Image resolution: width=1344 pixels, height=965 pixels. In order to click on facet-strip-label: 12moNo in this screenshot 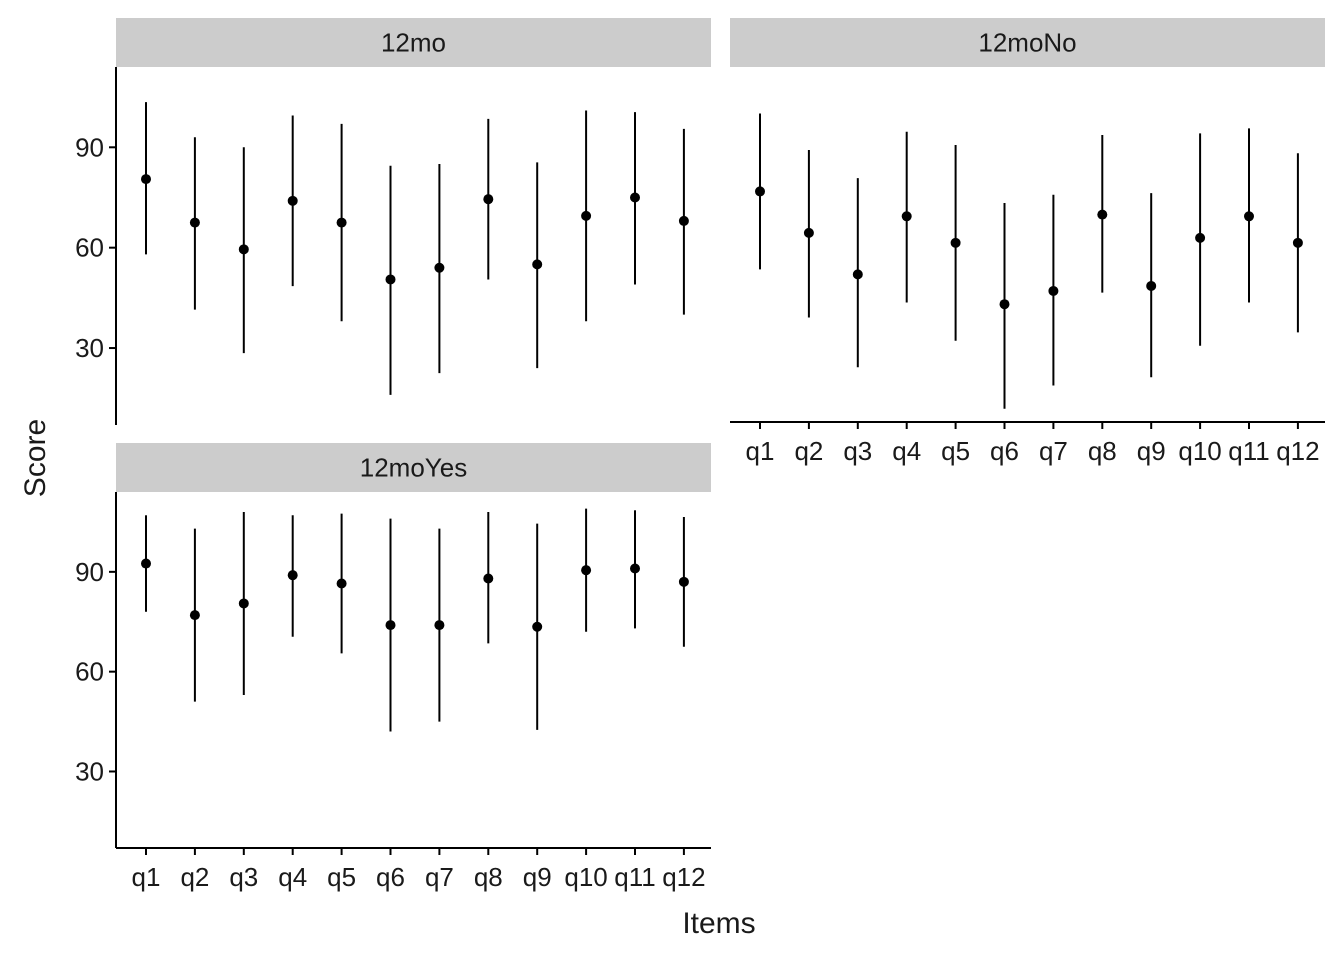, I will do `click(1027, 43)`.